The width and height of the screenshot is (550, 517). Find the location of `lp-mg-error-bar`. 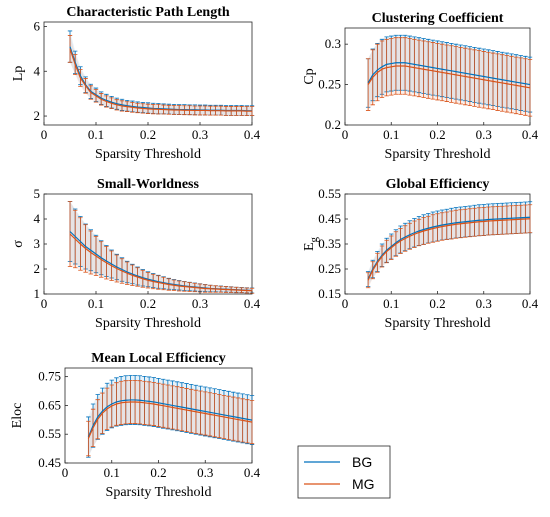

lp-mg-error-bar is located at coordinates (70, 49).